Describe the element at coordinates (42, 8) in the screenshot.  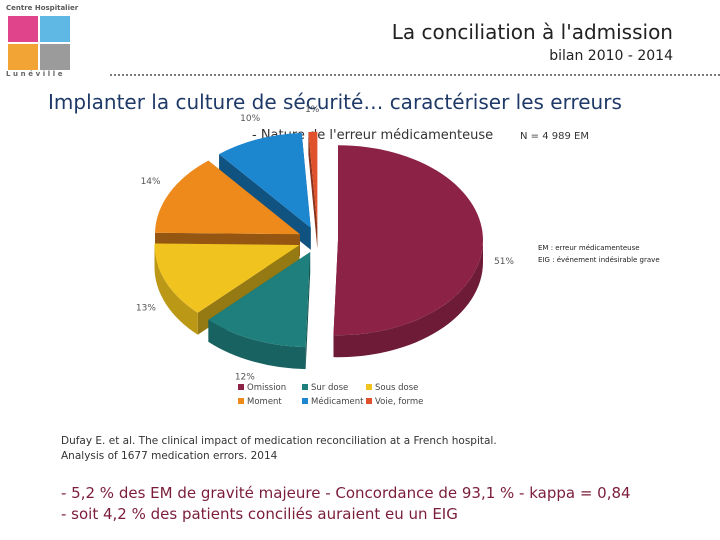
I see `logo-top-text: Centre Hospitalier` at that location.